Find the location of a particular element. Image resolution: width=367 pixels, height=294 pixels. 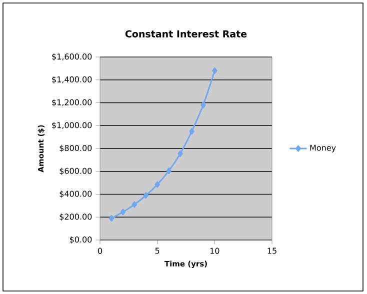

chart-title: Constant Interest Rate is located at coordinates (186, 34).